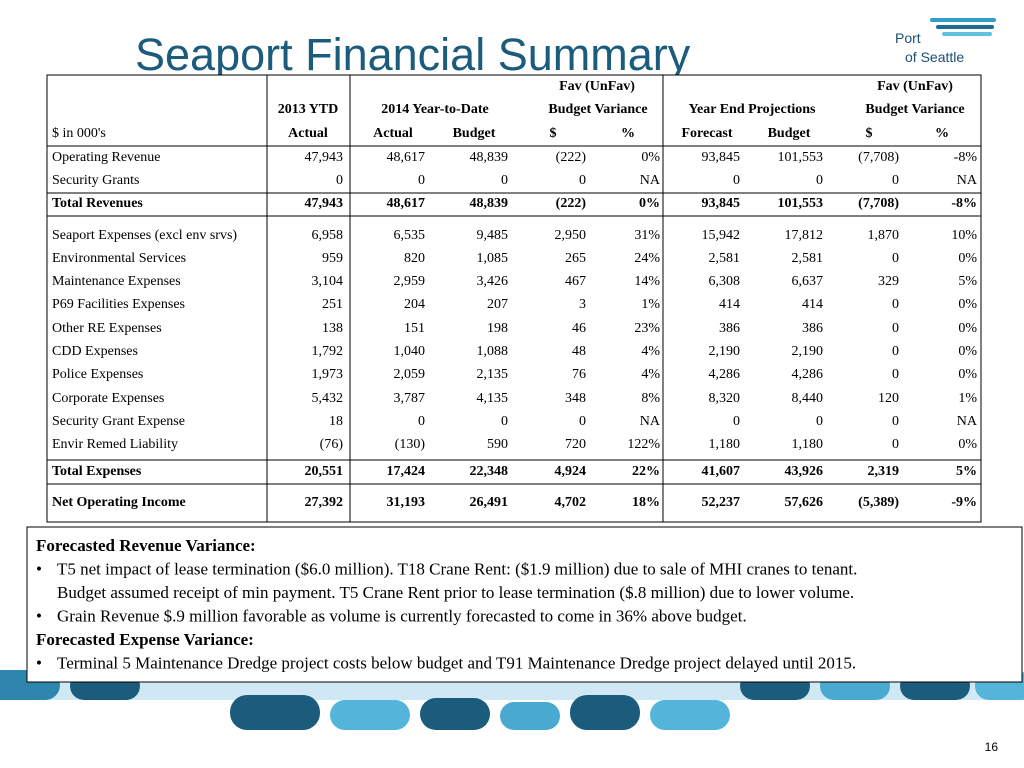 Image resolution: width=1024 pixels, height=768 pixels. What do you see at coordinates (493, 235) in the screenshot?
I see `table-cell: 9,485` at bounding box center [493, 235].